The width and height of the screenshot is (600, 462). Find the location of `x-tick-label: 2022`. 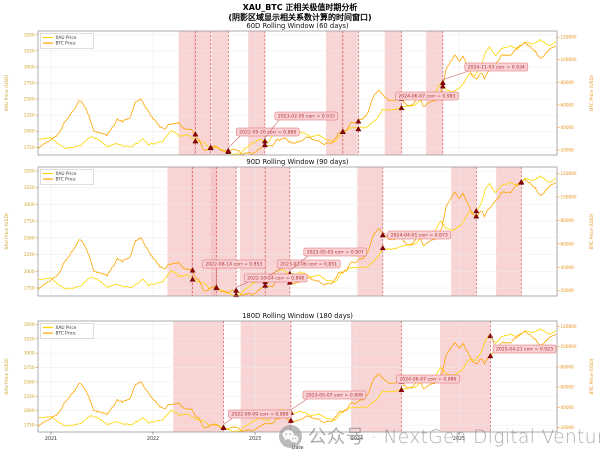

x-tick-label: 2022 is located at coordinates (153, 439).